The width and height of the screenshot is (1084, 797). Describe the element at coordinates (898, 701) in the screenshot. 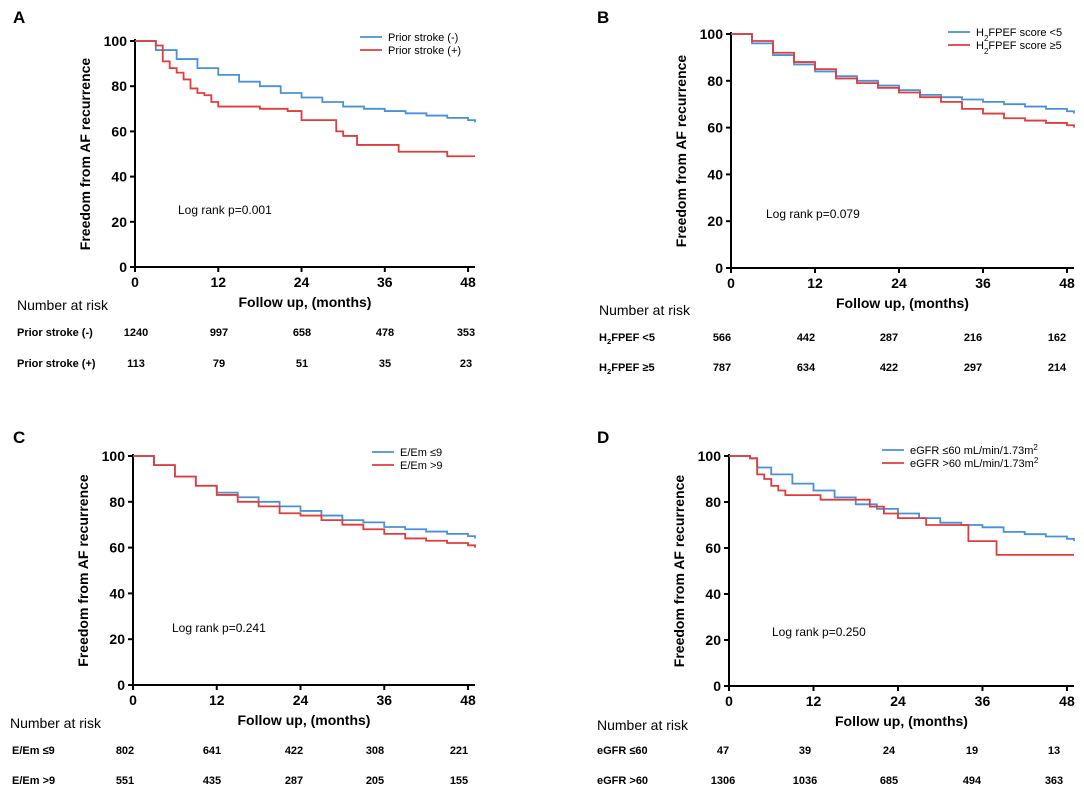

I see `x-tick-label-d: 24` at that location.